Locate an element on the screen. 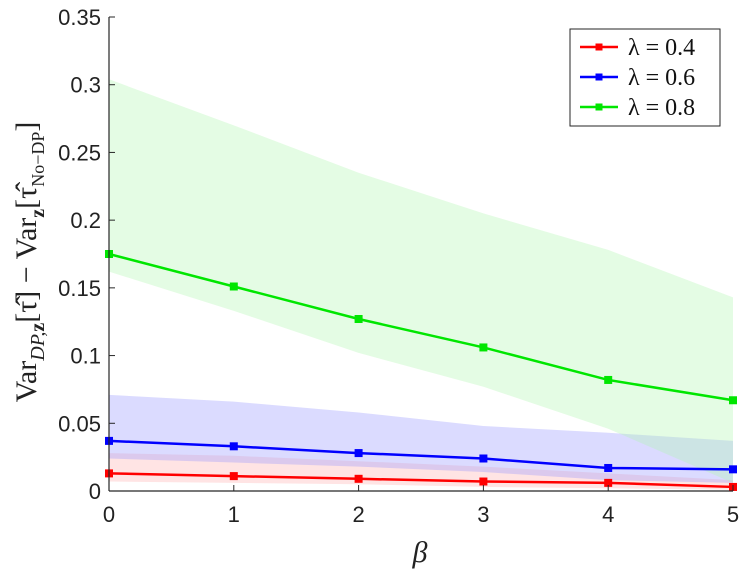 This screenshot has width=747, height=574. x-tick-label: 1 is located at coordinates (234, 514).